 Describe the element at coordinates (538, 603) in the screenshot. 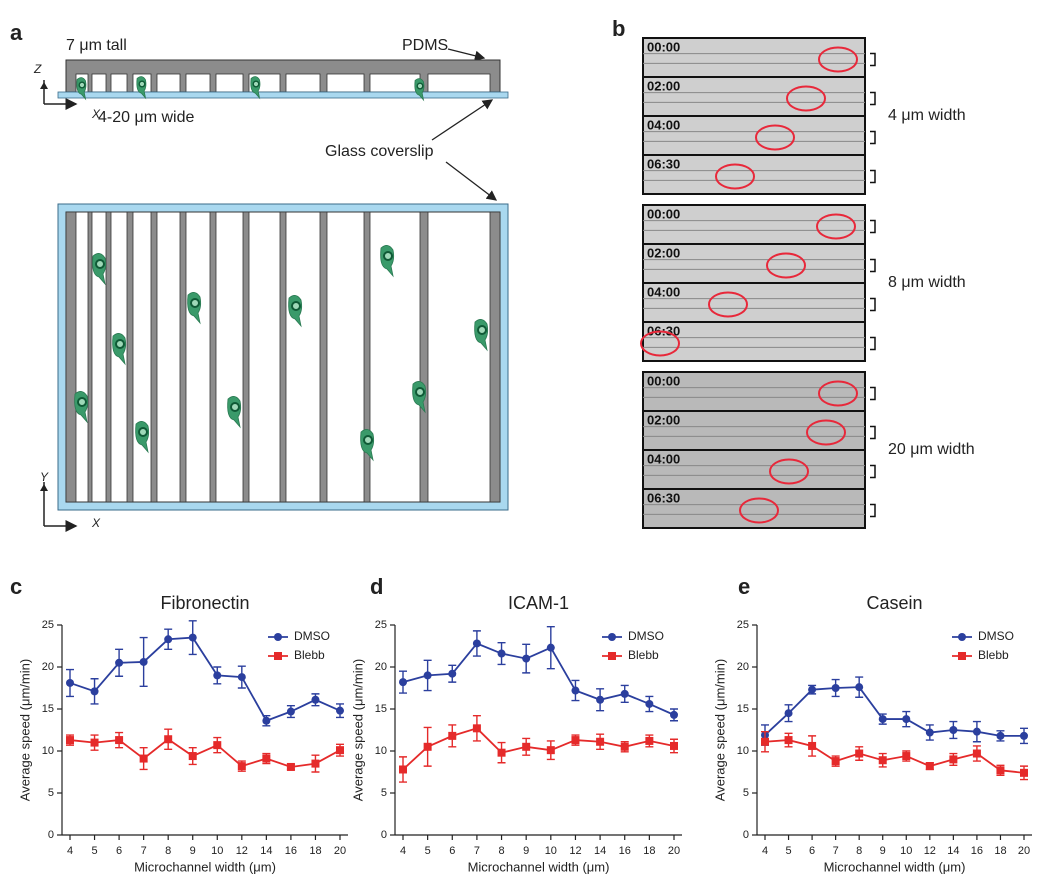

I see `chart-title: ICAM-1` at that location.